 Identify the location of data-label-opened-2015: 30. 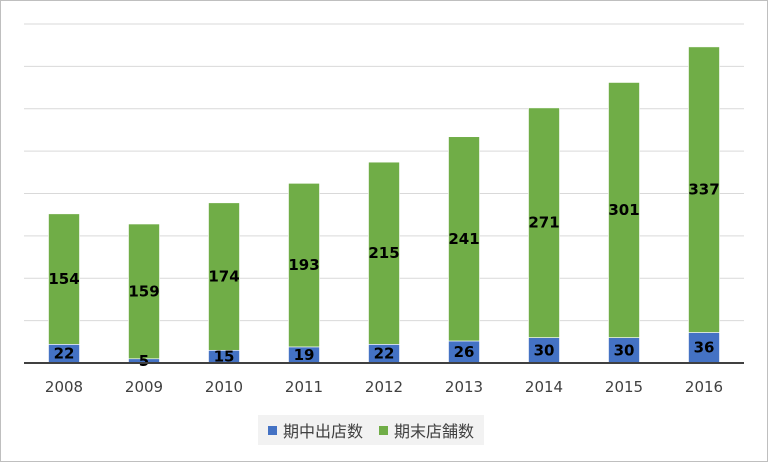
(624, 350).